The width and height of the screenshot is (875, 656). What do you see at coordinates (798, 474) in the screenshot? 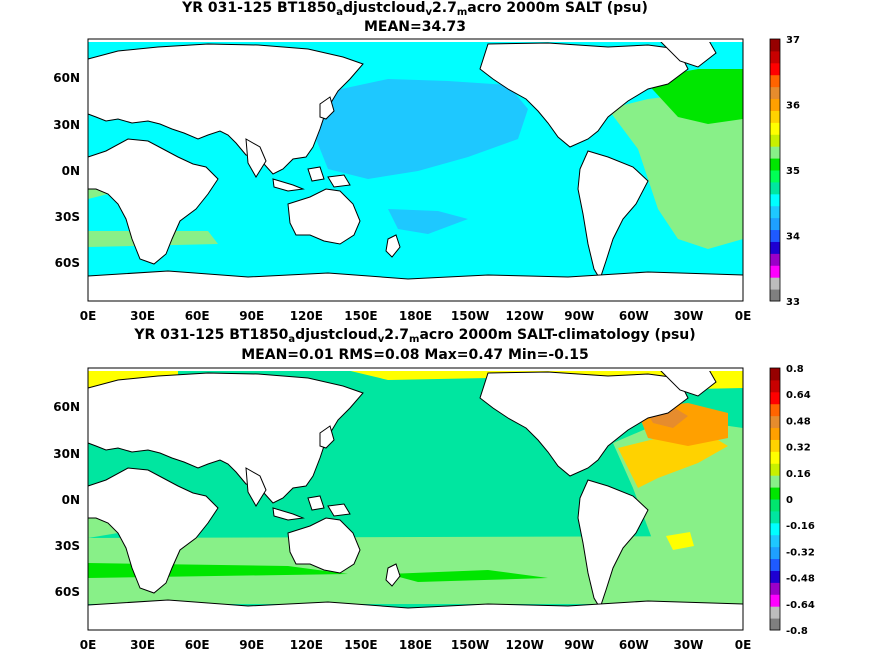
I see `colorbar-label: 0.16` at bounding box center [798, 474].